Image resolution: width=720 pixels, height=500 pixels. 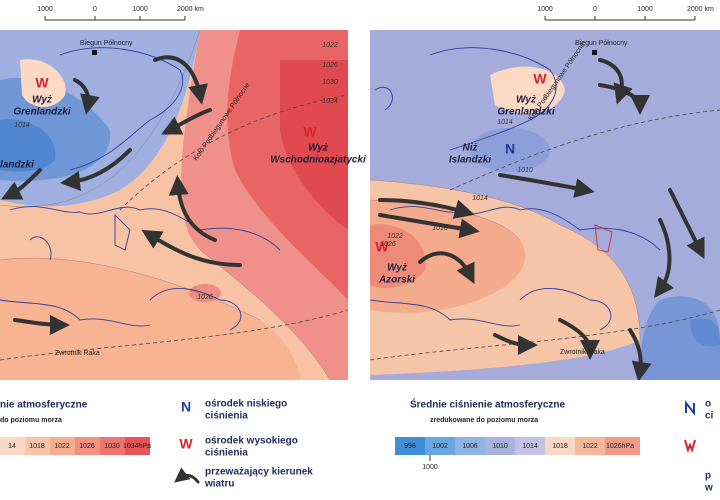 I want to click on legend-title: Średnie ciśnienie atmosferyczne, so click(x=488, y=404).